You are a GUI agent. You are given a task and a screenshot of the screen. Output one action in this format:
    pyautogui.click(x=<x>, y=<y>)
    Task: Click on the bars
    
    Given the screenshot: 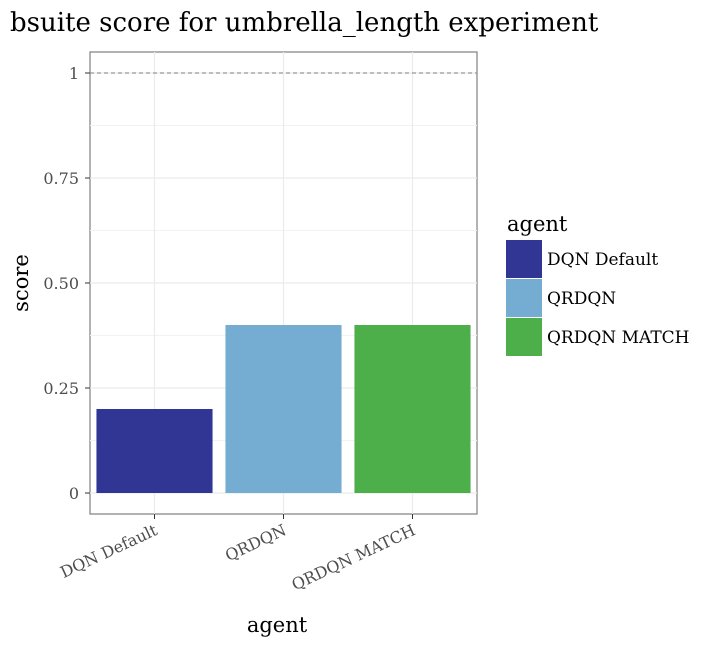 What is the action you would take?
    pyautogui.click(x=283, y=409)
    